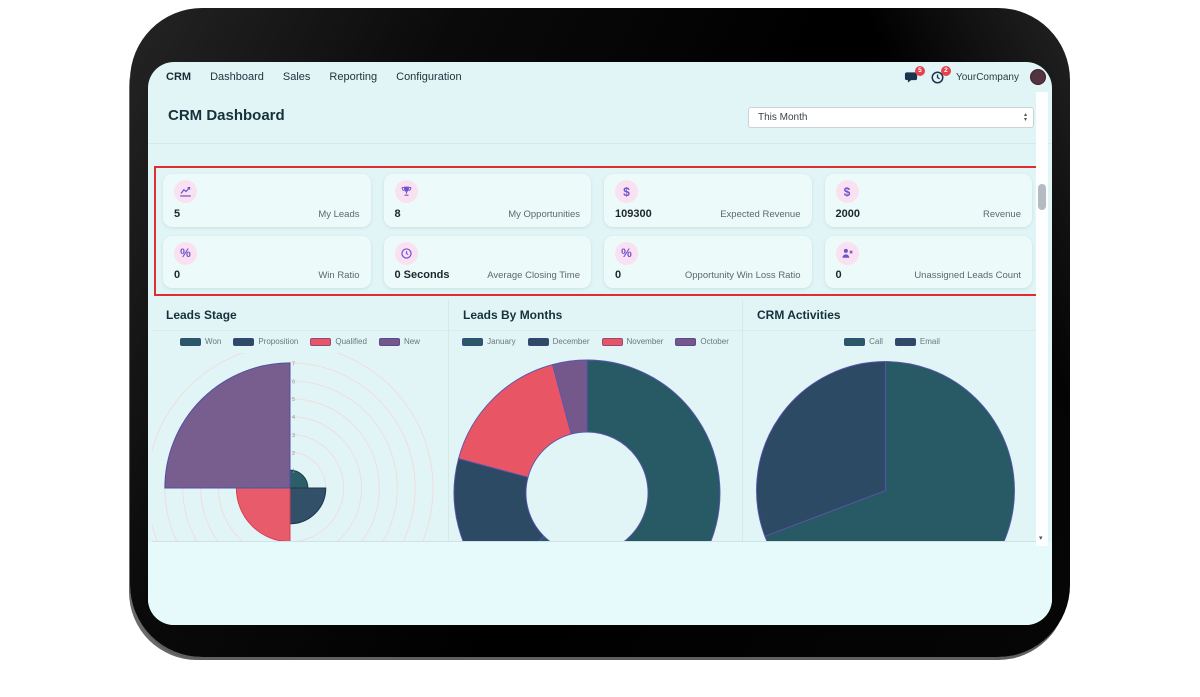 This screenshot has width=1200, height=697. What do you see at coordinates (967, 275) in the screenshot?
I see `kpi-label: Unassigned Leads Count` at bounding box center [967, 275].